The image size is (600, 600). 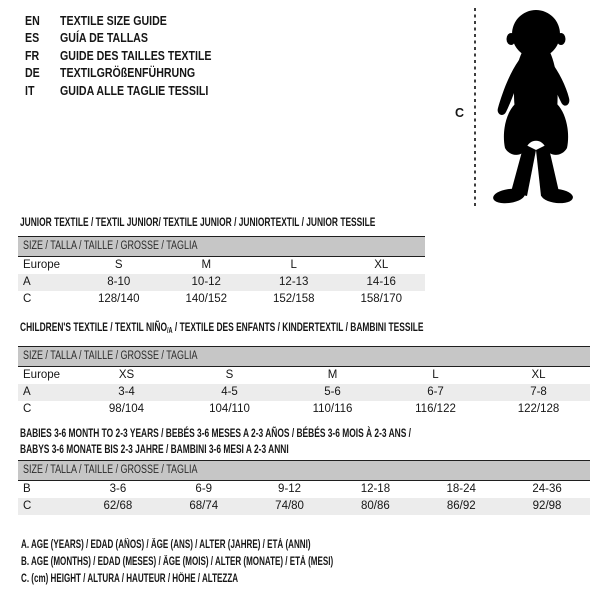 What do you see at coordinates (136, 55) in the screenshot?
I see `language-title: GUIDE DES TAILLES TEXTILE` at bounding box center [136, 55].